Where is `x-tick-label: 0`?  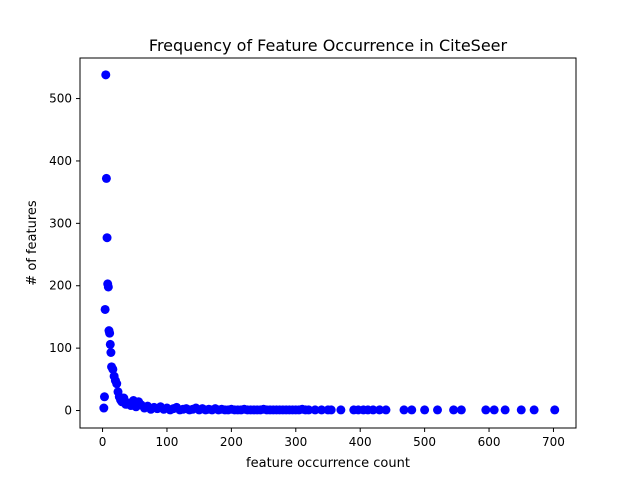
x-tick-label: 0 is located at coordinates (103, 442).